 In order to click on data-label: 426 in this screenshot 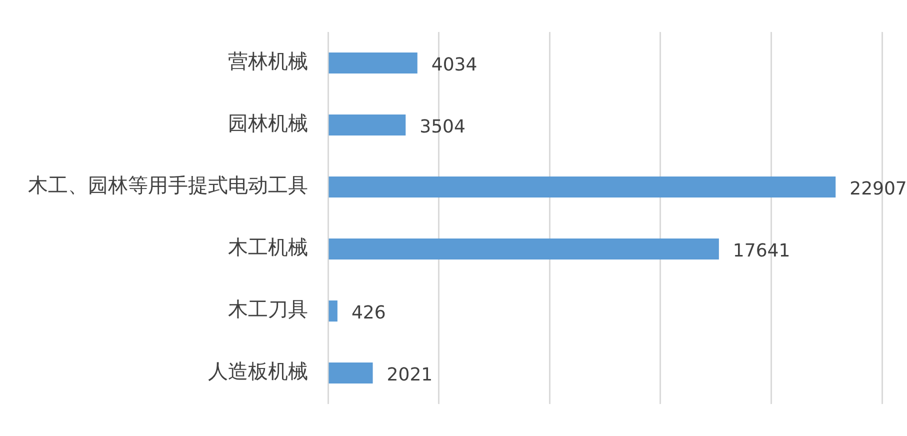, I will do `click(368, 313)`.